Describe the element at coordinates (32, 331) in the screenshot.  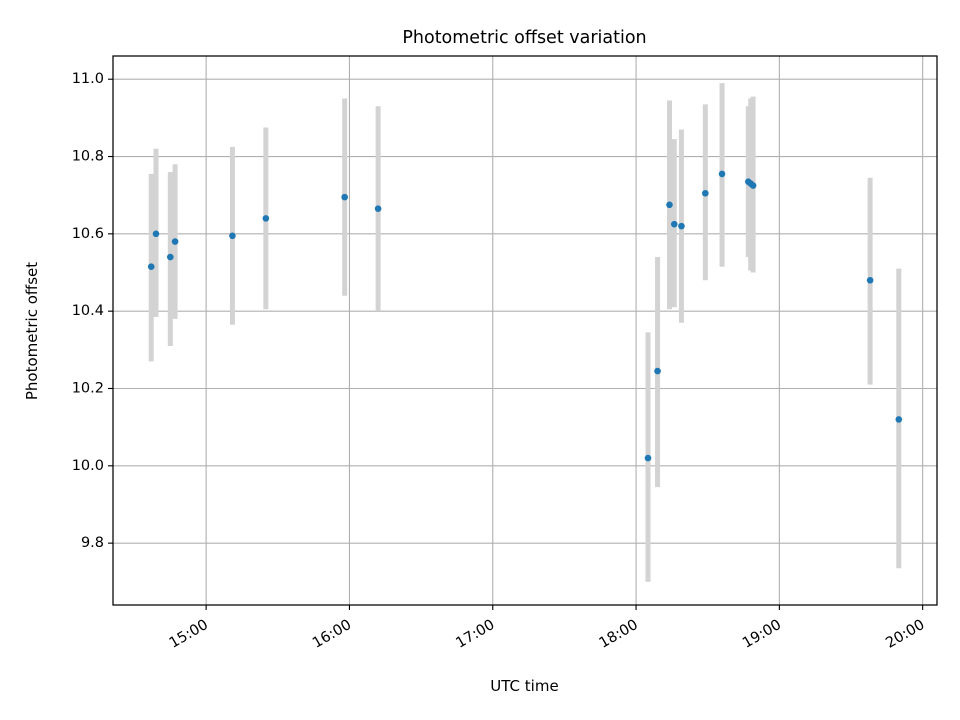
I see `y-axis-label: Photometric offset` at that location.